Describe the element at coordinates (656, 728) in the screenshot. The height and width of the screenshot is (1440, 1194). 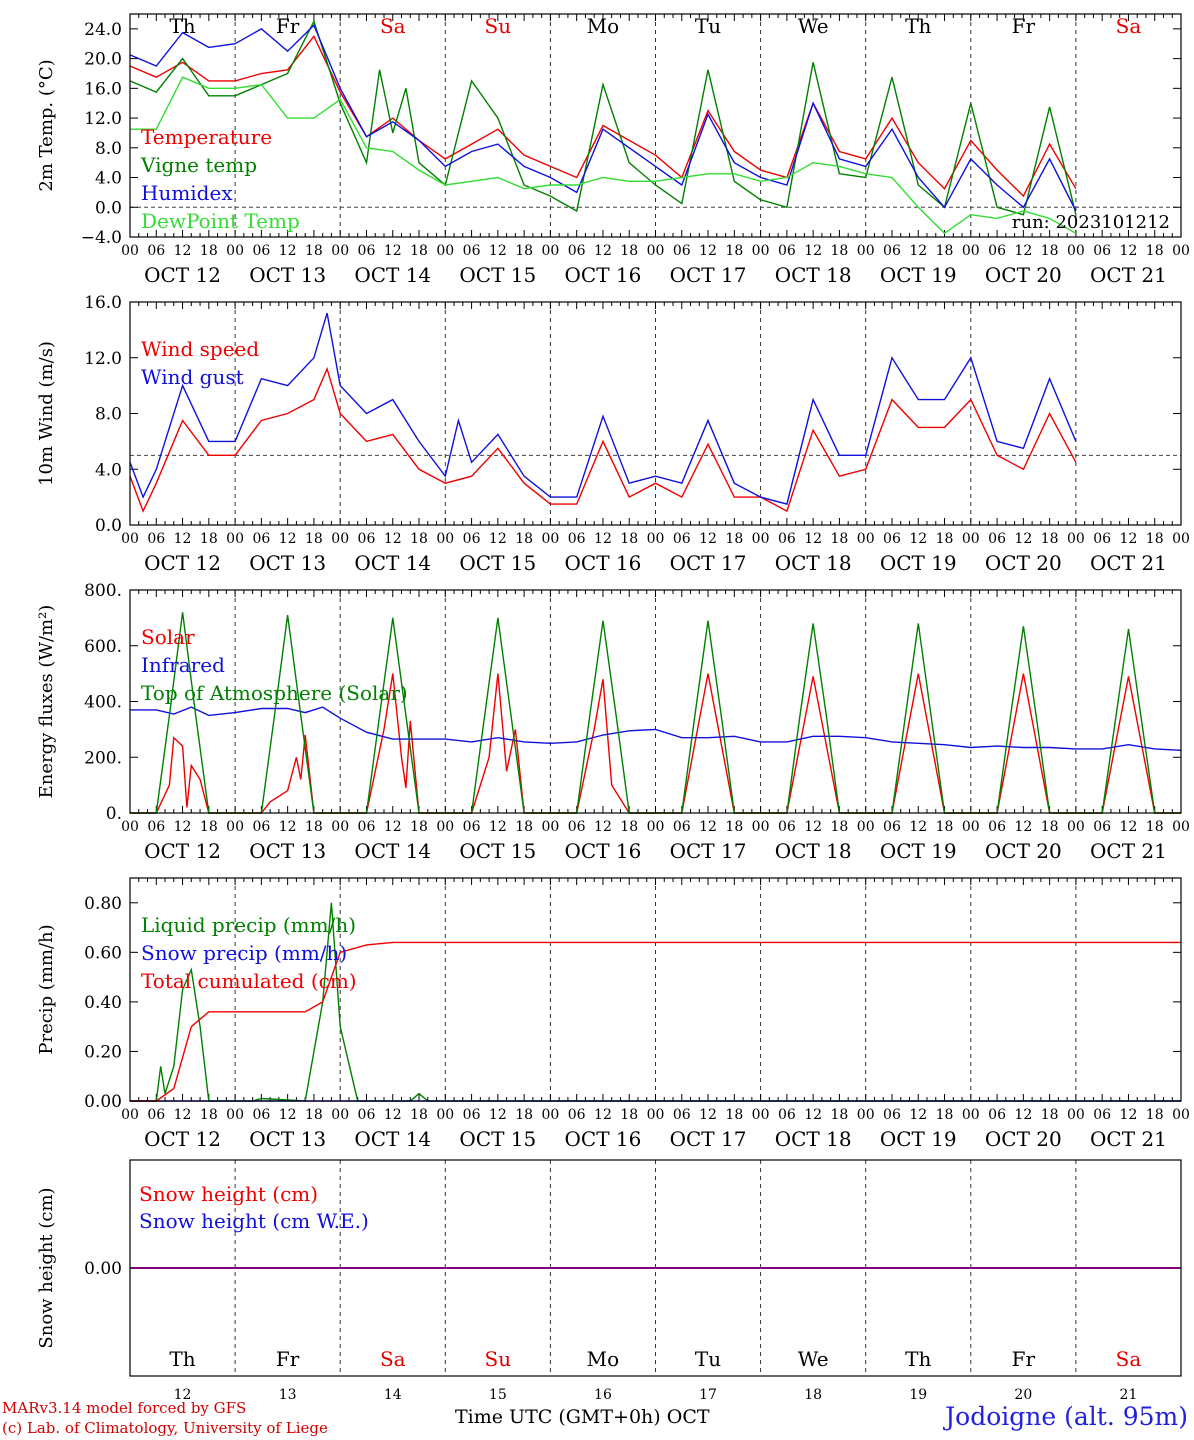
I see `series-line-infrared` at that location.